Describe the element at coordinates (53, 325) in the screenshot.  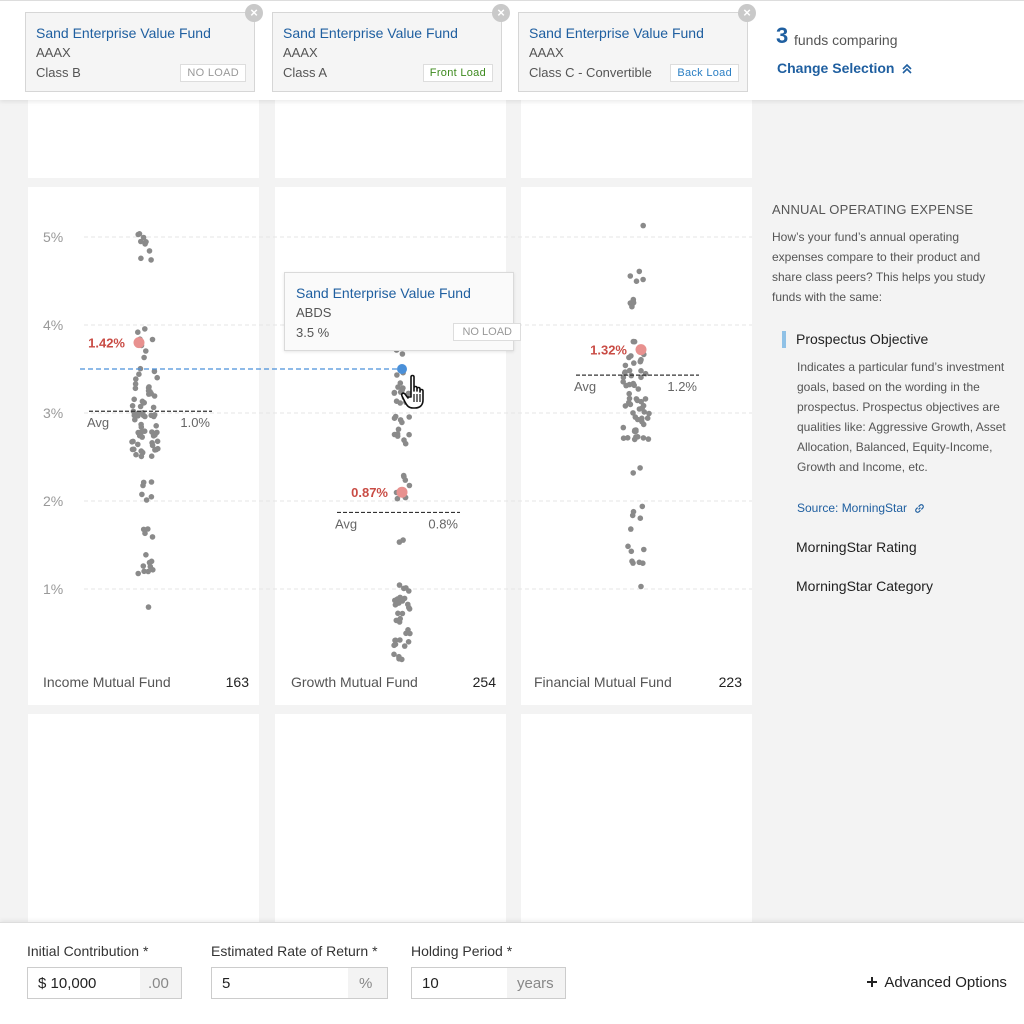
I see `y-tick-label: 4%` at that location.